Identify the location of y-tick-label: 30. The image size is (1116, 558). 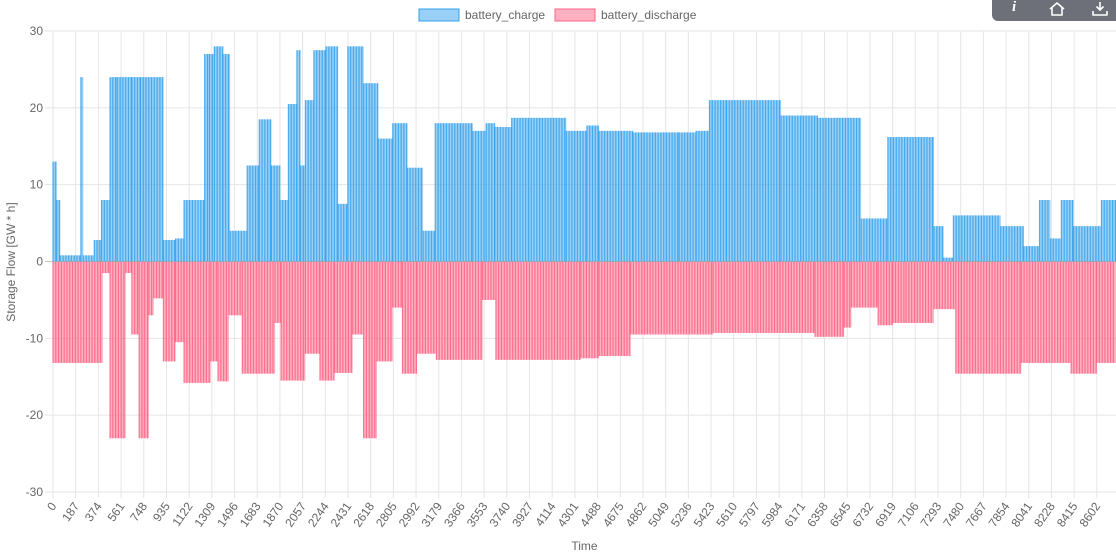
(37, 31).